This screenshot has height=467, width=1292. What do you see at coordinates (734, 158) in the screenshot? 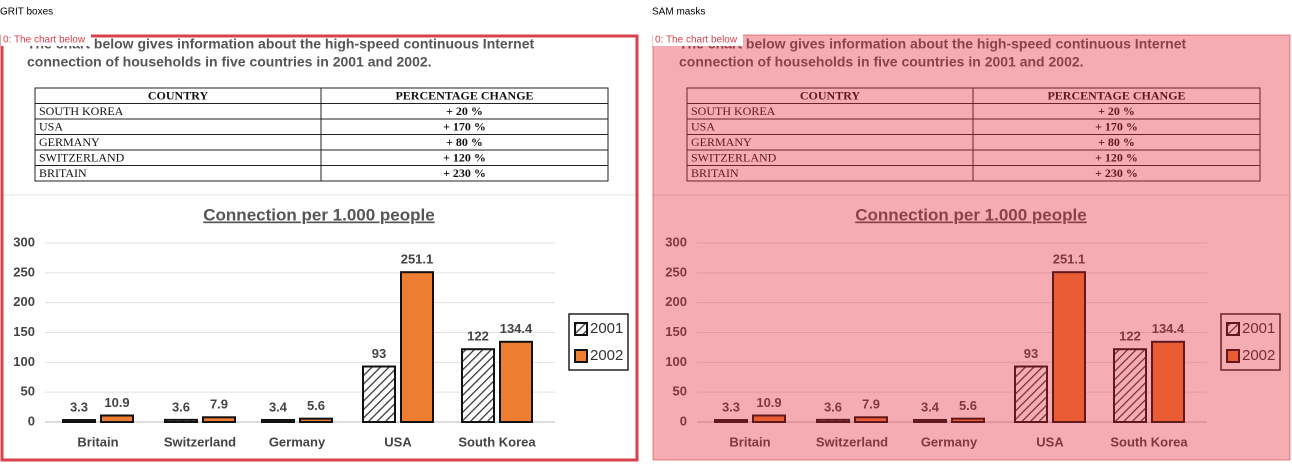
I see `table-cell: SWITZERLAND` at bounding box center [734, 158].